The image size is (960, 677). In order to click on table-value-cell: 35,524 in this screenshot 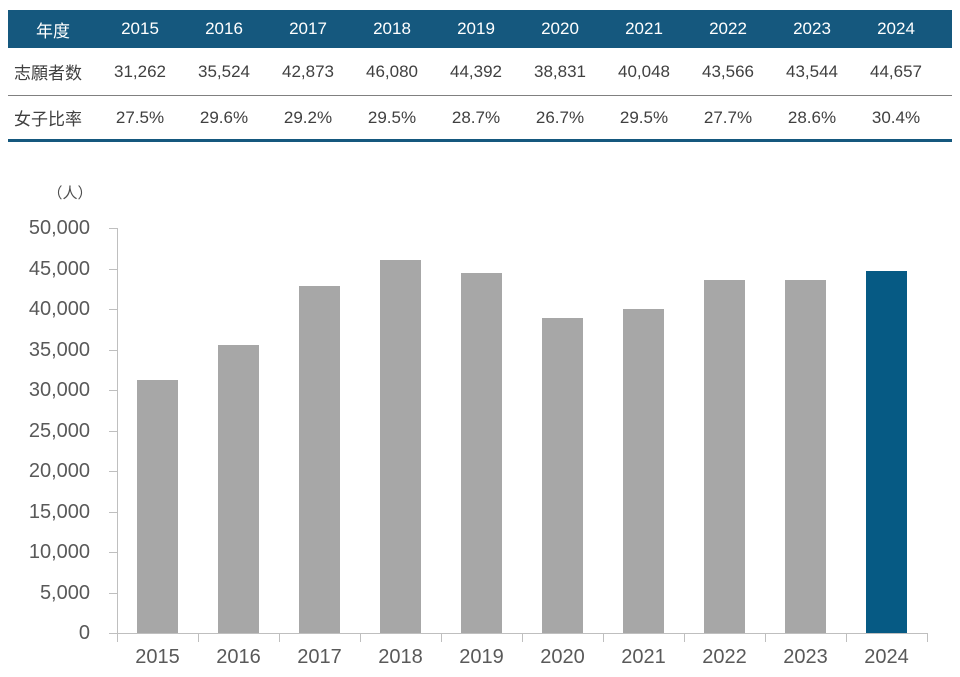, I will do `click(224, 72)`.